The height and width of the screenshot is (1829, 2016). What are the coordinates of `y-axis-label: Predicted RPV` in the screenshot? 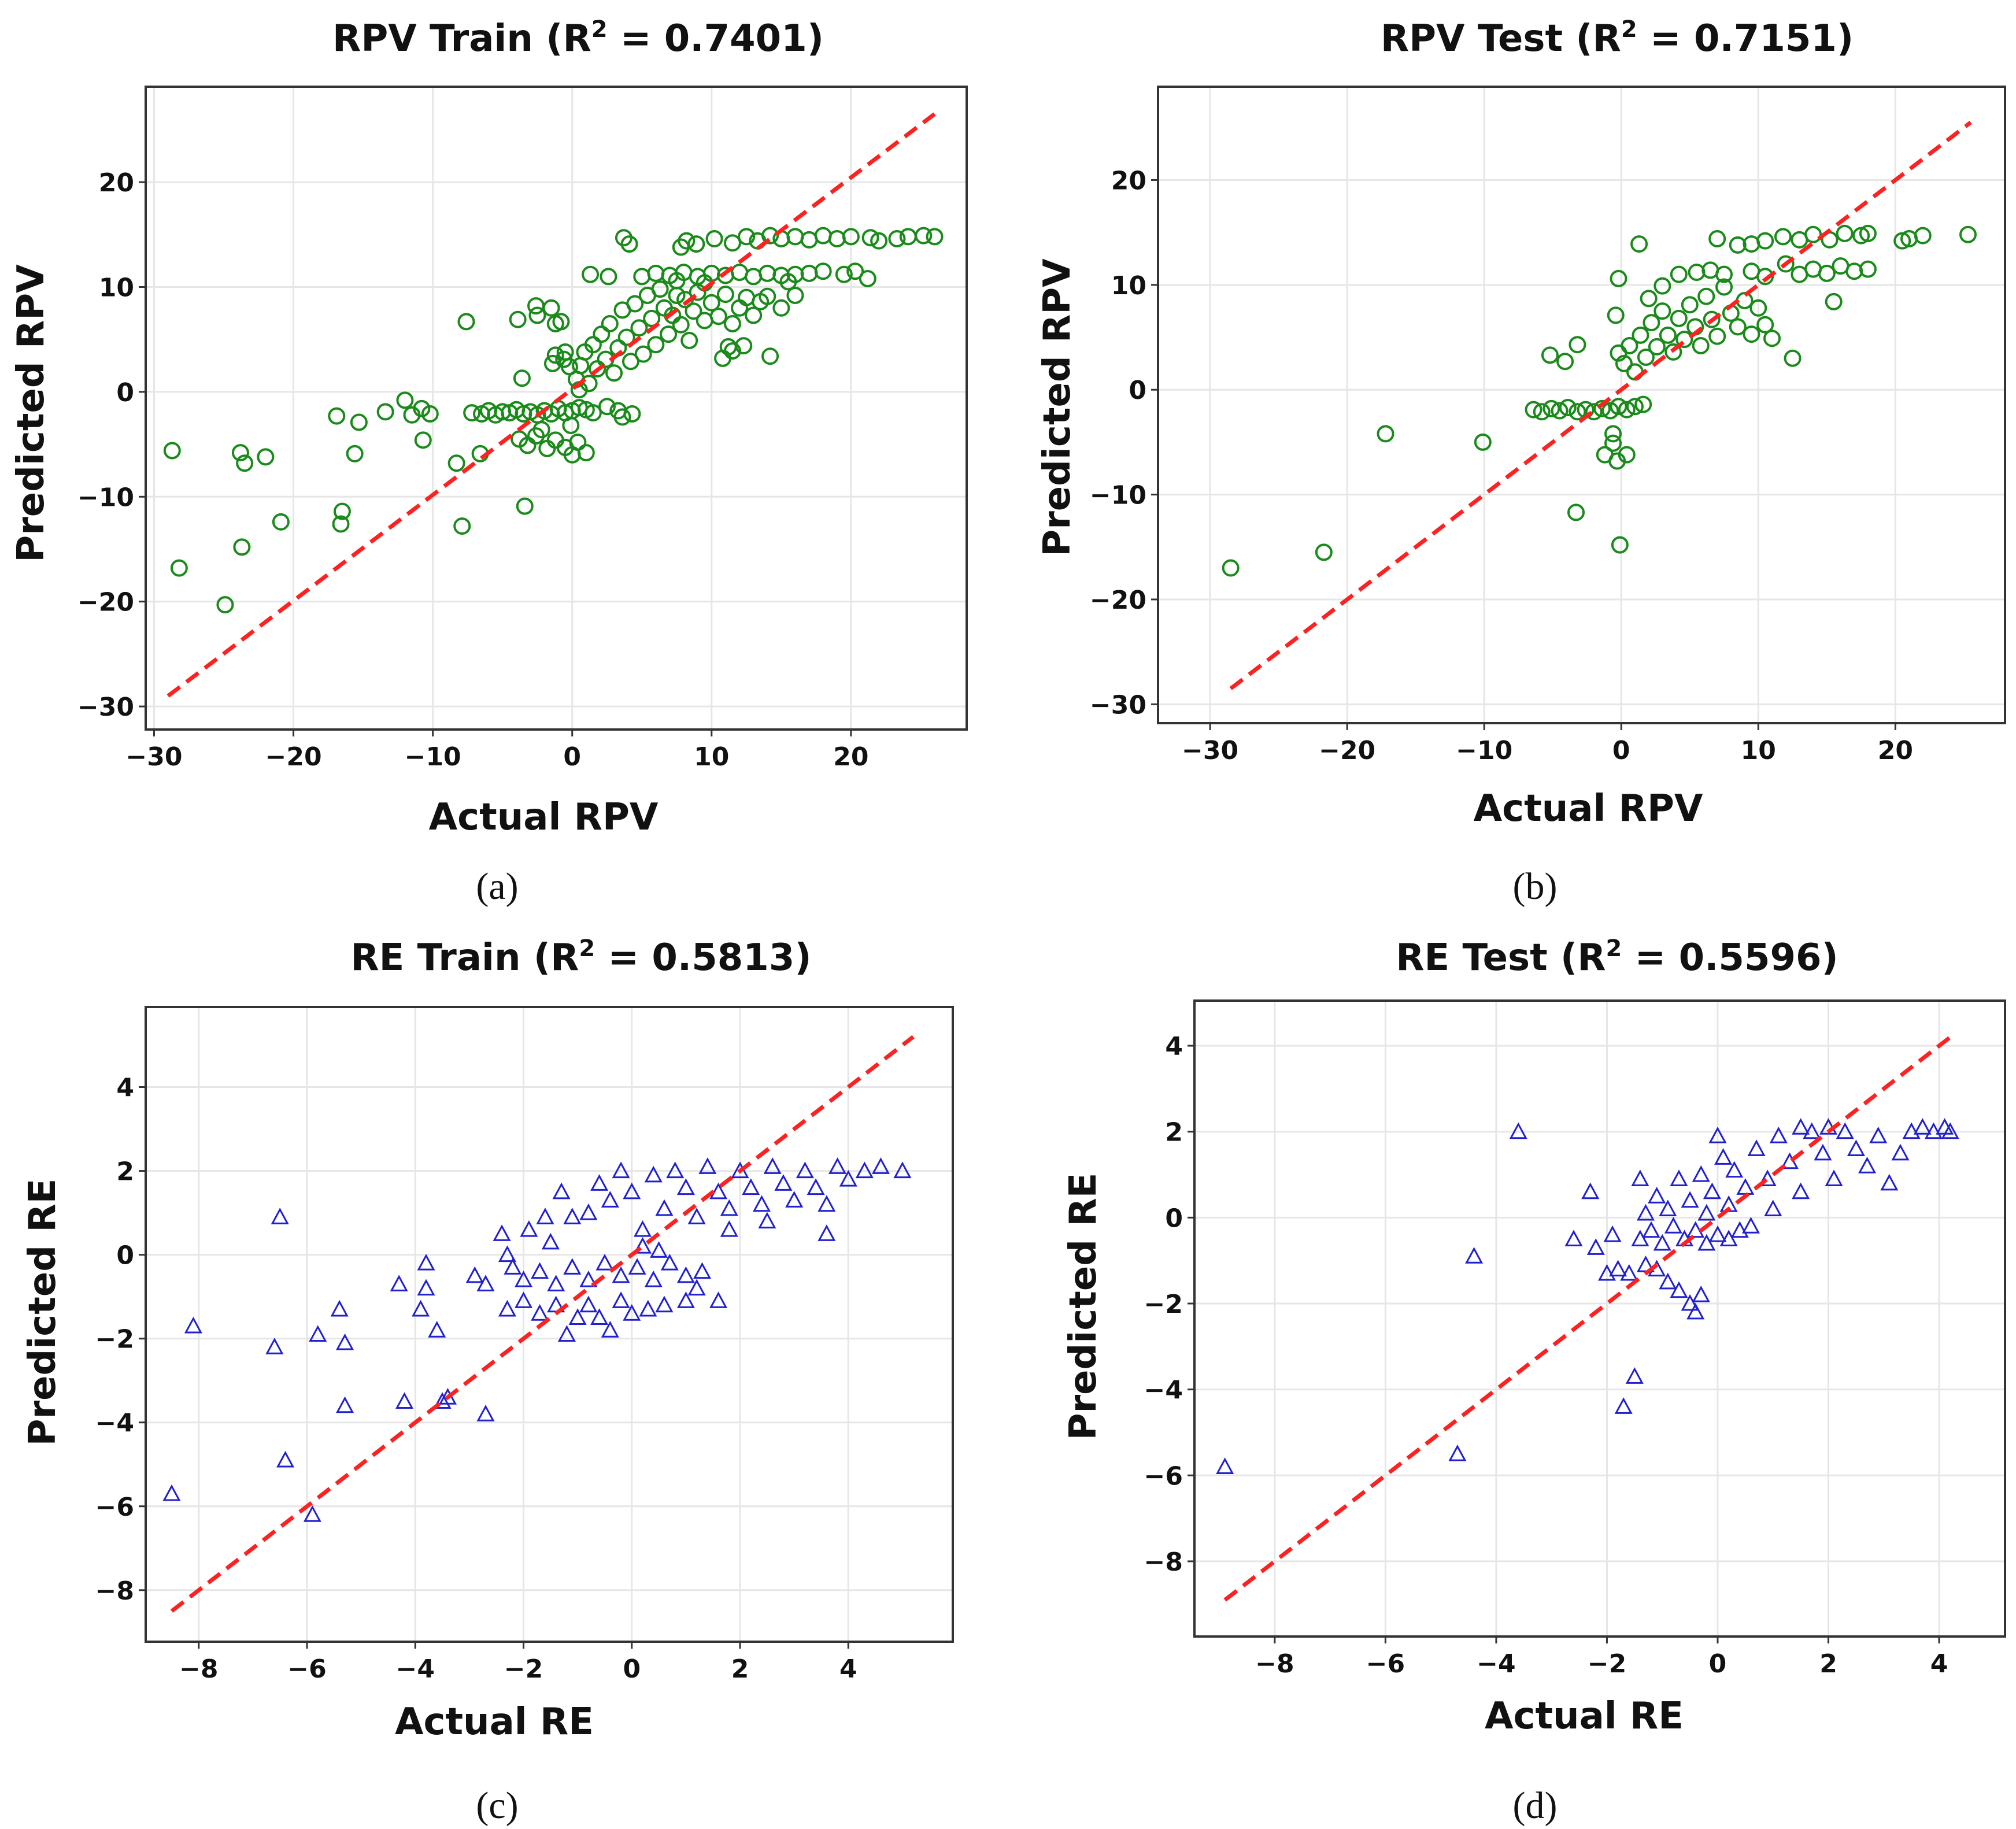 It's located at (1057, 408).